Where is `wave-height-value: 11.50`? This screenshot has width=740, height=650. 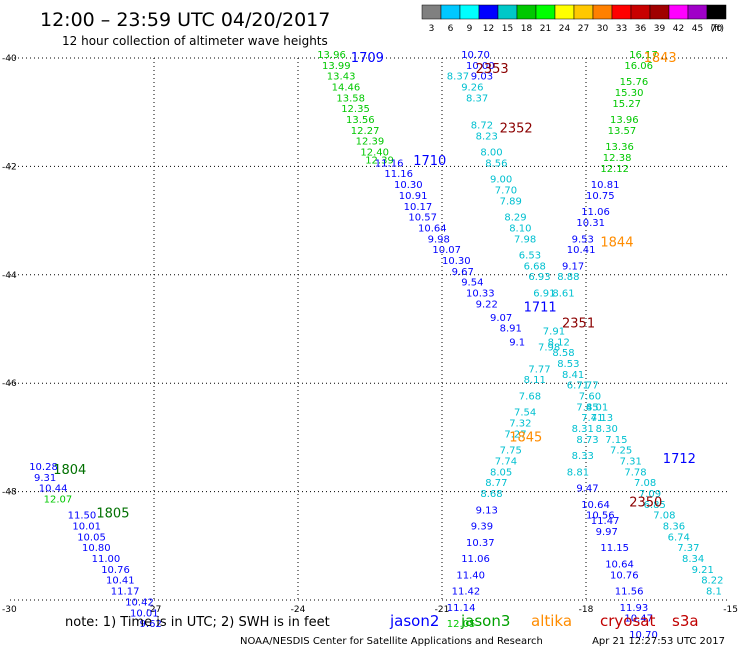
wave-height-value: 11.50 is located at coordinates (82, 516).